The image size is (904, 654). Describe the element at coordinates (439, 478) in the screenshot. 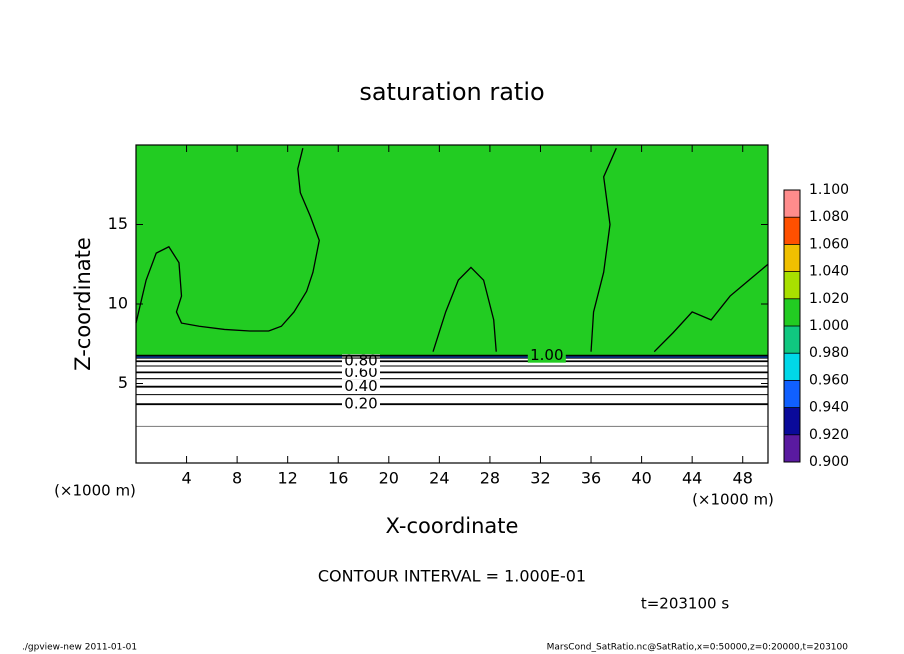

I see `x-tick-label: 24` at that location.